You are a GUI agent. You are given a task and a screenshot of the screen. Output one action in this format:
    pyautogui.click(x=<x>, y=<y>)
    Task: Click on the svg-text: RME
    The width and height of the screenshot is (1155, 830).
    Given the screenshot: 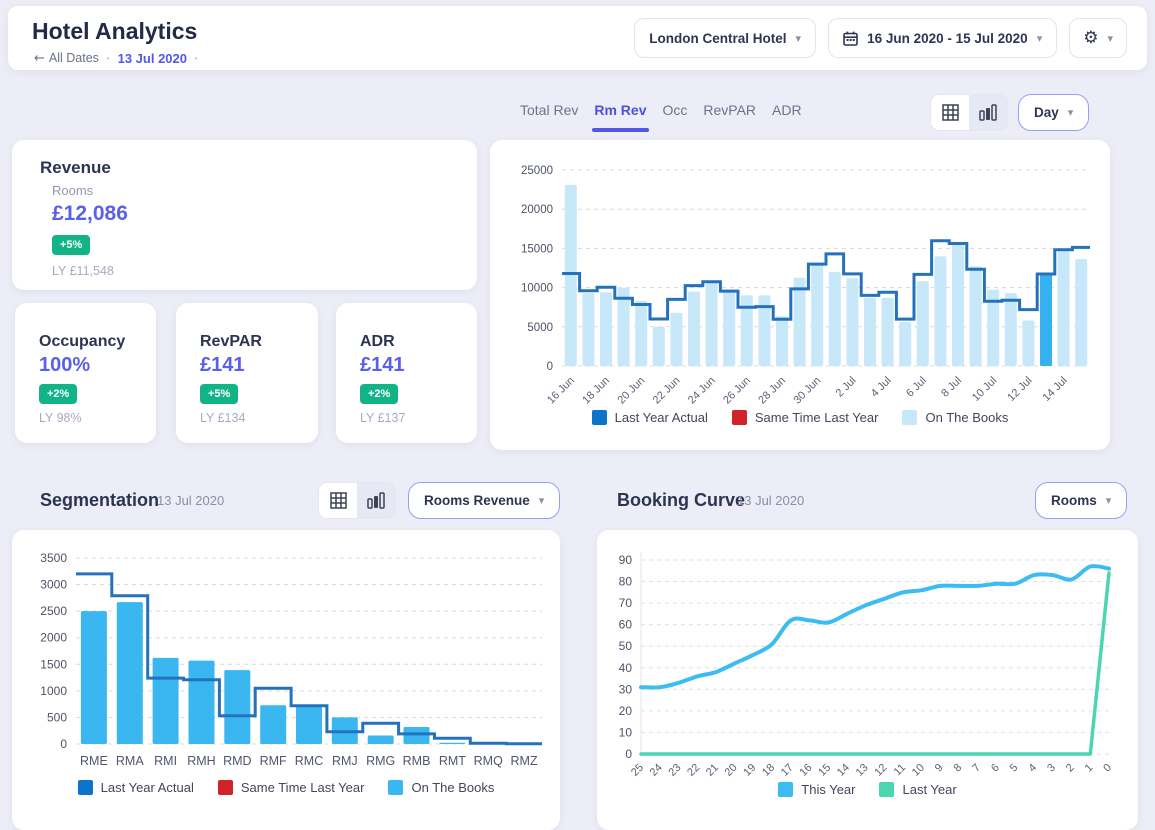 What is the action you would take?
    pyautogui.click(x=94, y=761)
    